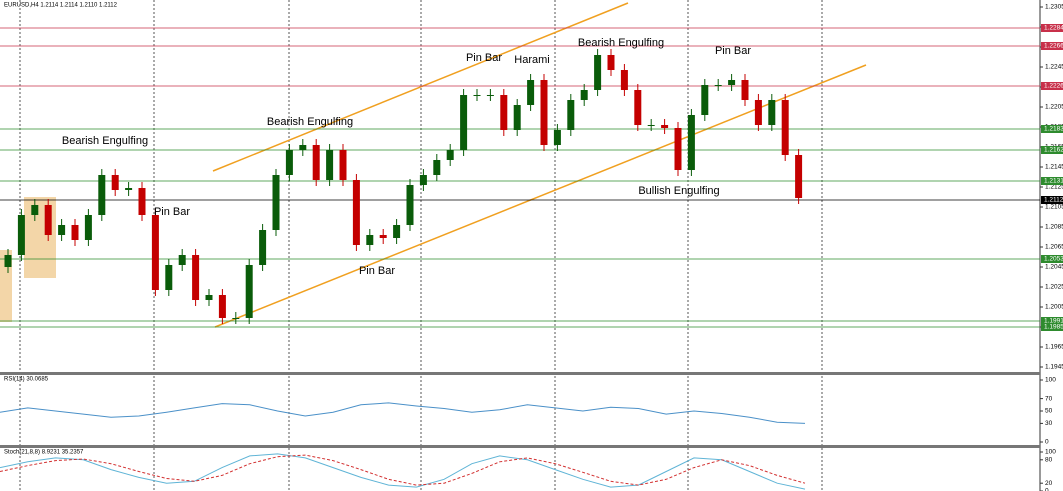  I want to click on y-tick-label: 1.2305, so click(1054, 7).